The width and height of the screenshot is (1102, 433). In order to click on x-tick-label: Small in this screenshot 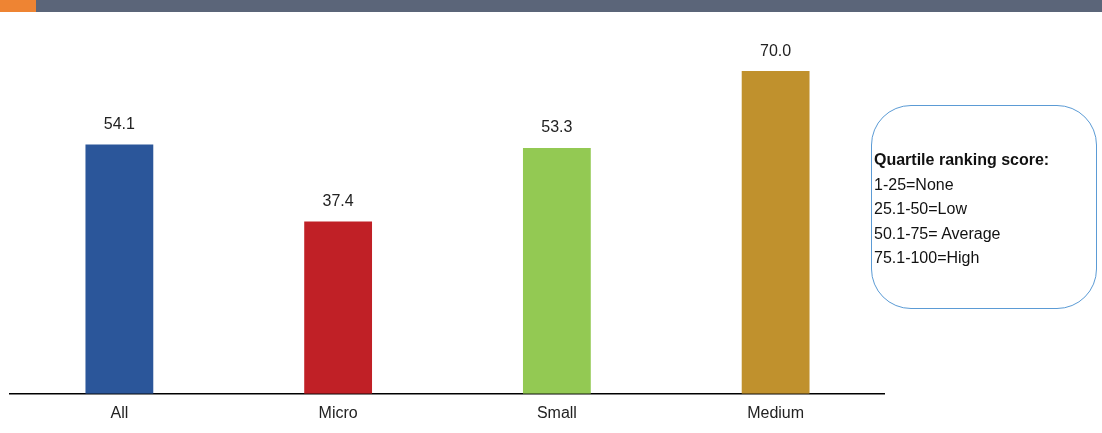, I will do `click(556, 412)`.